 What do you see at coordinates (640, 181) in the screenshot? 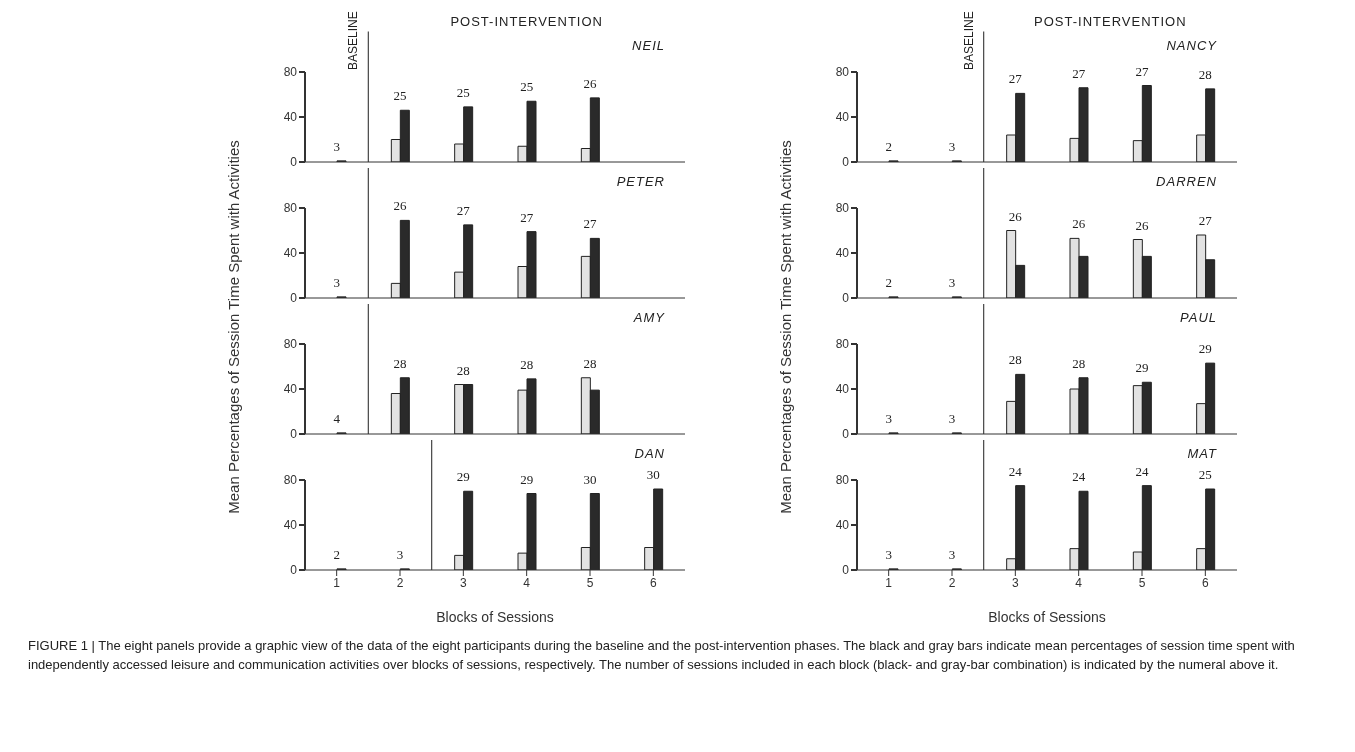
I see `chart-title: PETER` at bounding box center [640, 181].